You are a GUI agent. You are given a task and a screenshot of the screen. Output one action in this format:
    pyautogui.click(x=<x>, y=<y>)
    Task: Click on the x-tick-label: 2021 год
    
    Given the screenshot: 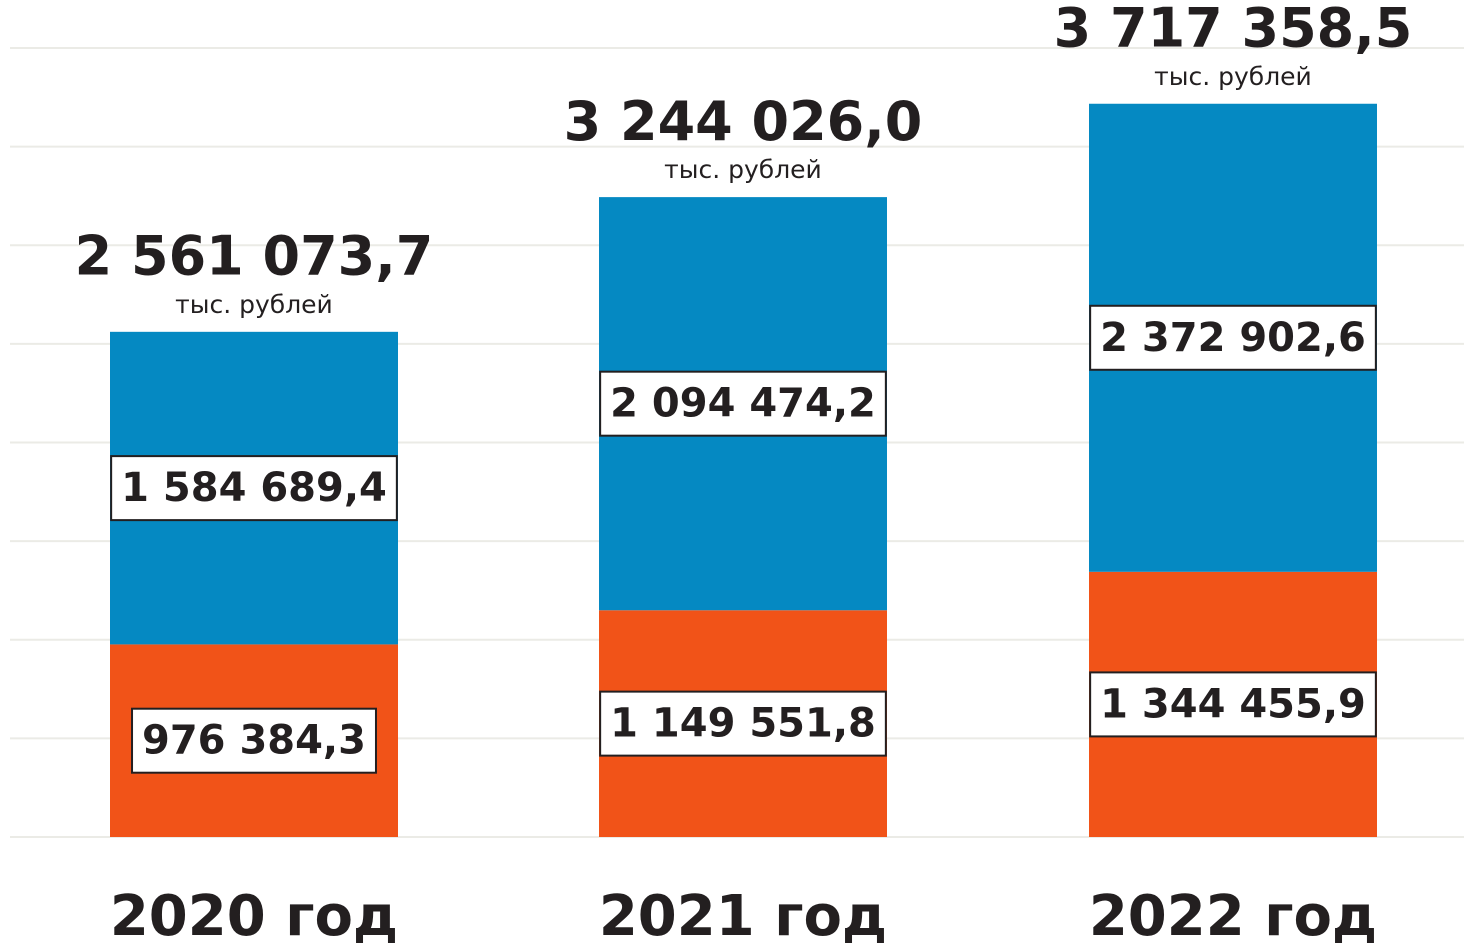 What is the action you would take?
    pyautogui.click(x=743, y=916)
    